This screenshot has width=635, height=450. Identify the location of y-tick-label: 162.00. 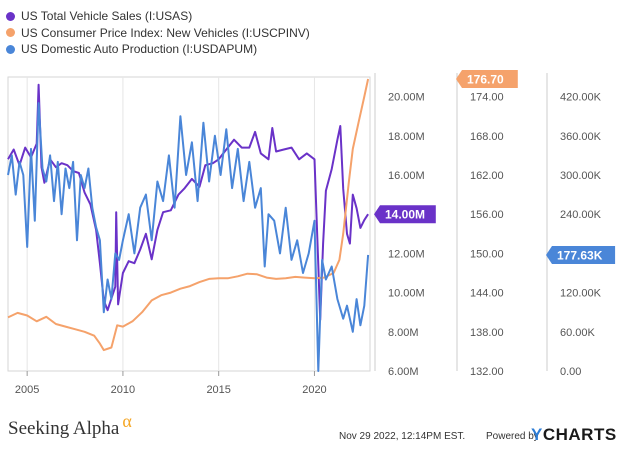
(487, 176).